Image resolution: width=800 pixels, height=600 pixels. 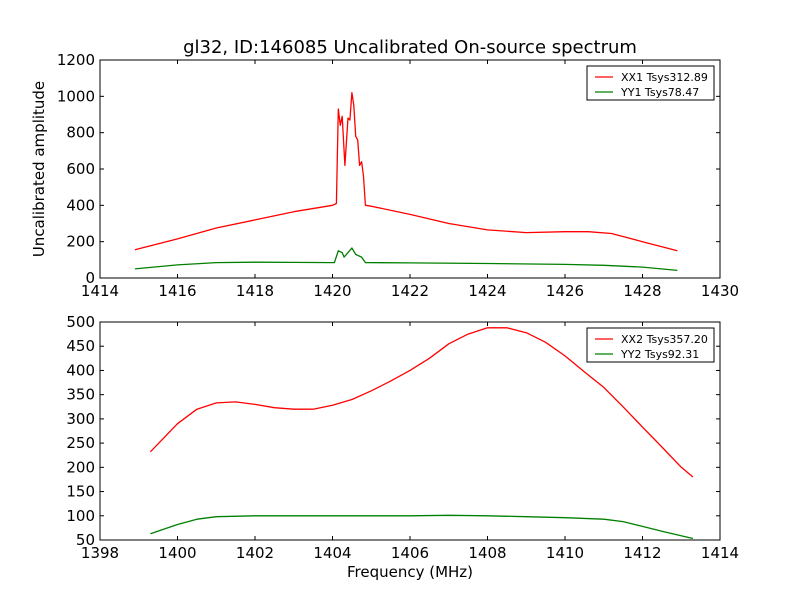 What do you see at coordinates (565, 553) in the screenshot?
I see `x-tick-label: 1410` at bounding box center [565, 553].